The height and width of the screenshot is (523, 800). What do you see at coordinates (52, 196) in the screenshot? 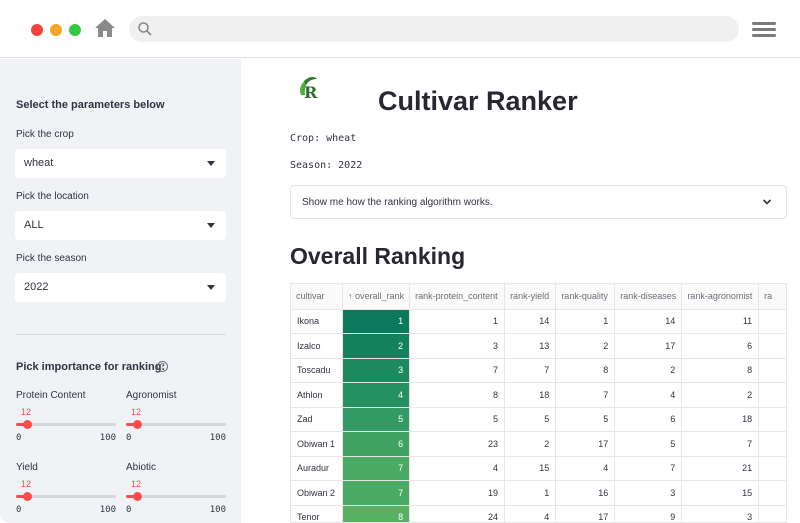
I see `location-label: Pick the location` at bounding box center [52, 196].